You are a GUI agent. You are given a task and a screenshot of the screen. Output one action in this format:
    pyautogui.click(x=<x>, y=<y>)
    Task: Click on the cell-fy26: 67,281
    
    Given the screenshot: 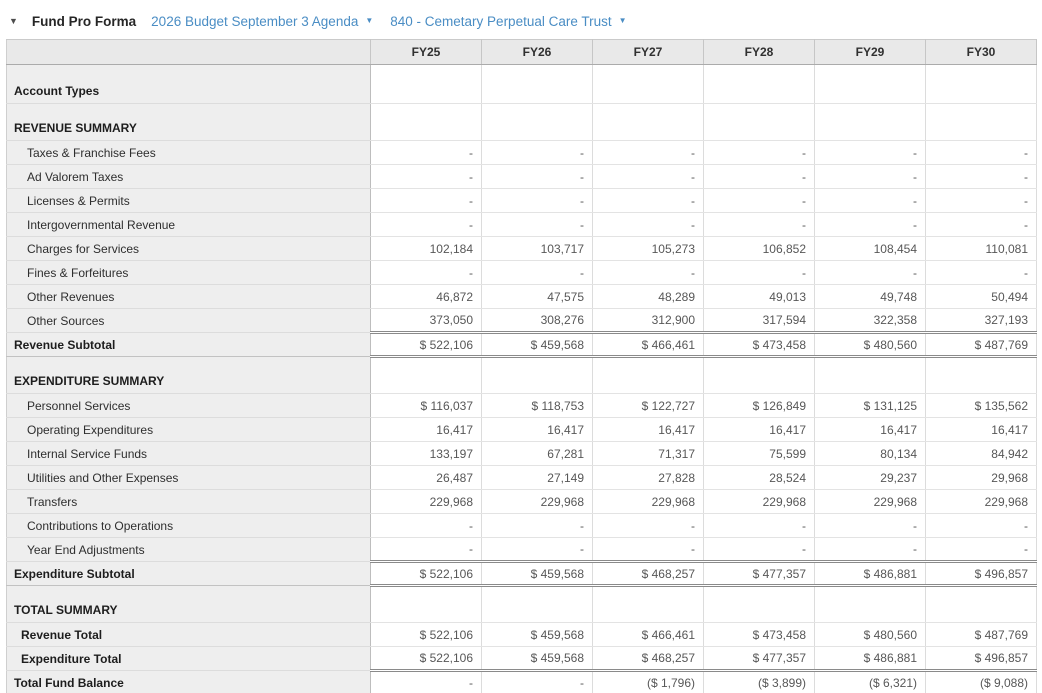 What is the action you would take?
    pyautogui.click(x=537, y=453)
    